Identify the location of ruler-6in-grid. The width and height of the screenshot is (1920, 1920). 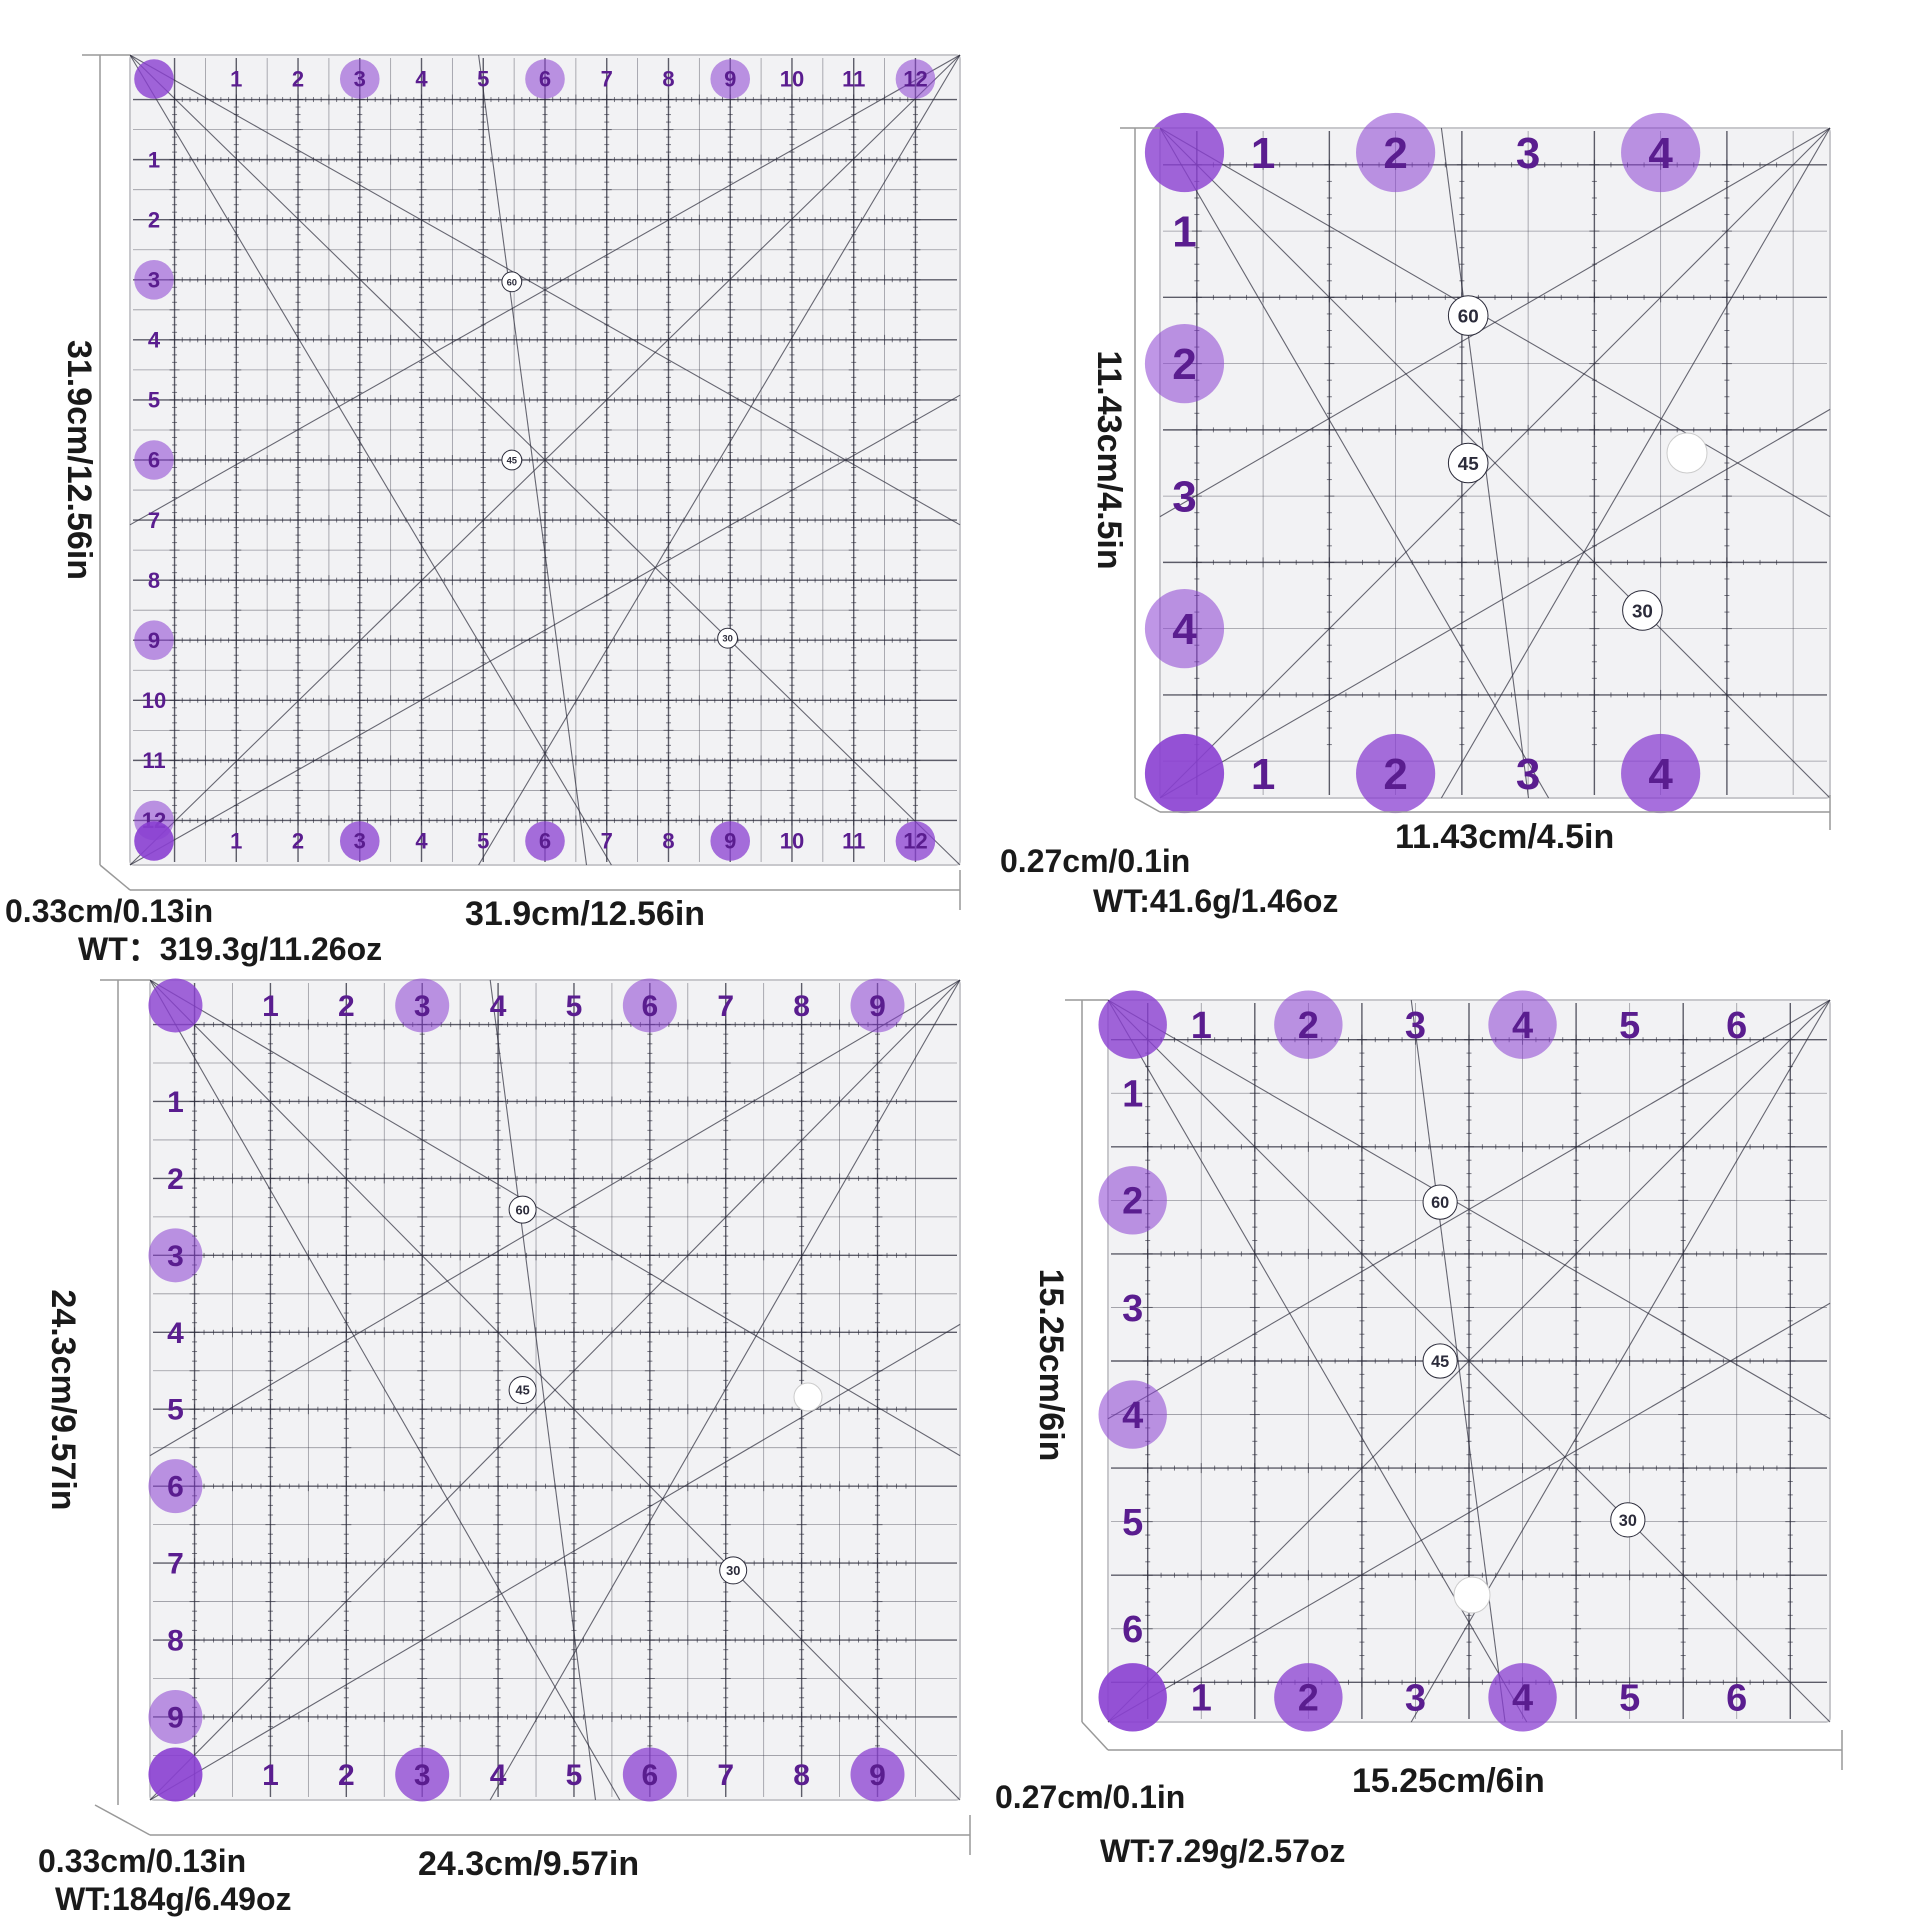
(1469, 1361).